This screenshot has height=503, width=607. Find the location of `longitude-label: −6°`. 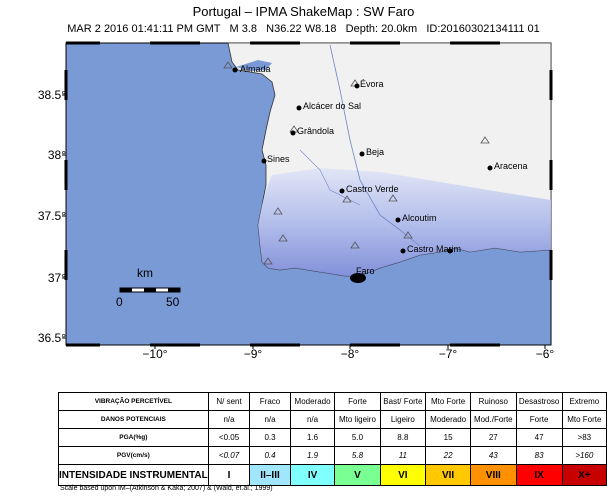

longitude-label: −6° is located at coordinates (545, 354).